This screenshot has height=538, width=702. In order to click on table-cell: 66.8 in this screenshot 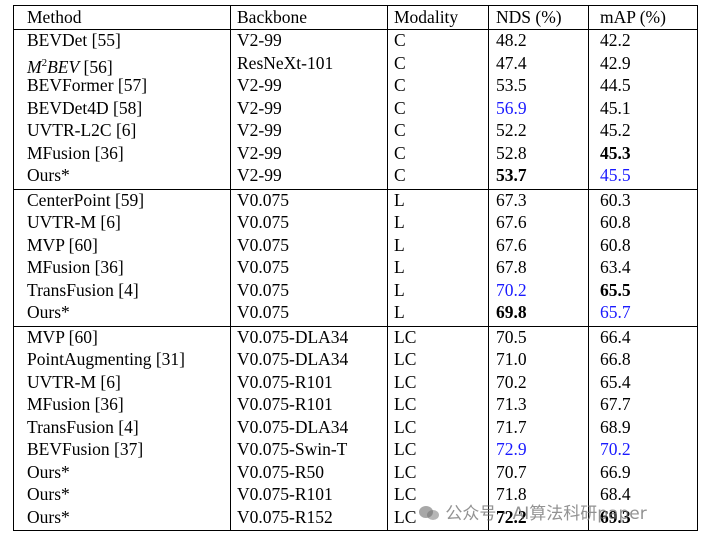, I will do `click(615, 359)`.